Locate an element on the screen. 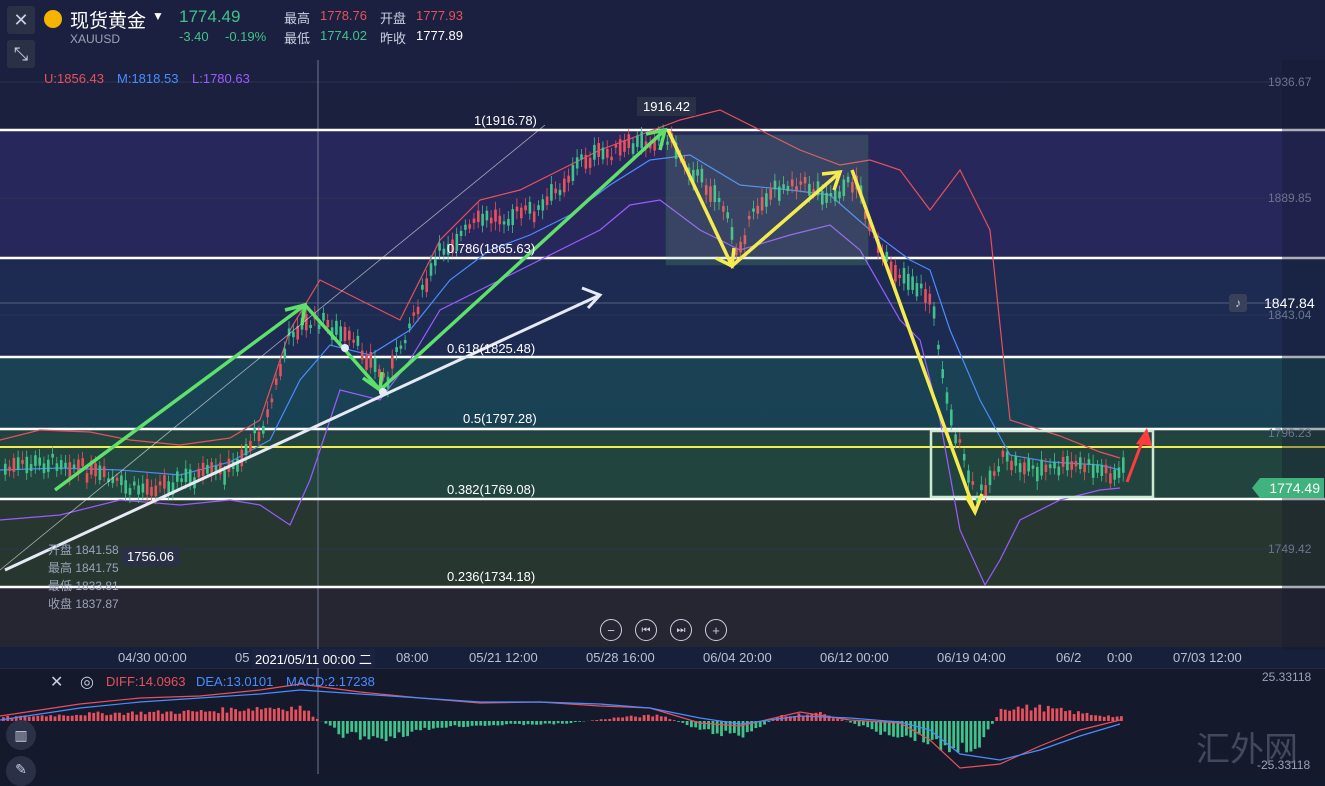 The width and height of the screenshot is (1325, 786). close-button: ✕ is located at coordinates (21, 20).